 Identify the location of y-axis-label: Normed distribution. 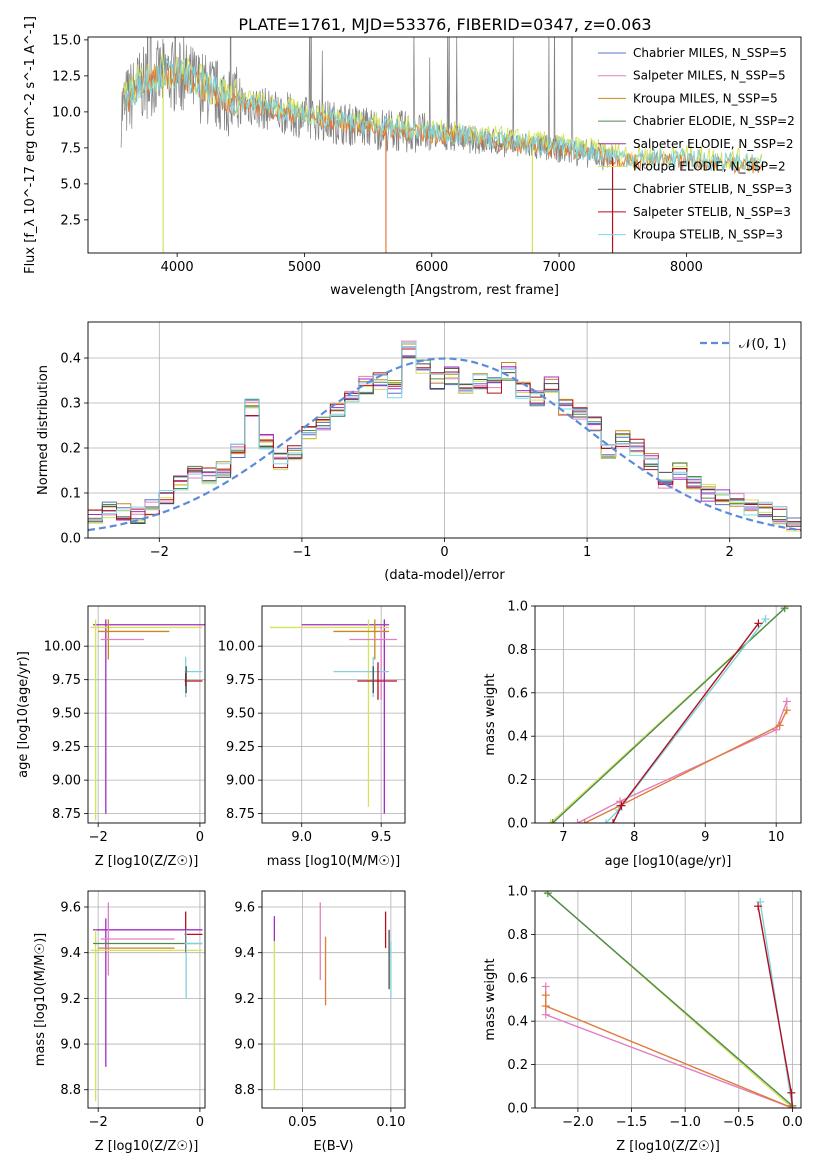
(43, 430).